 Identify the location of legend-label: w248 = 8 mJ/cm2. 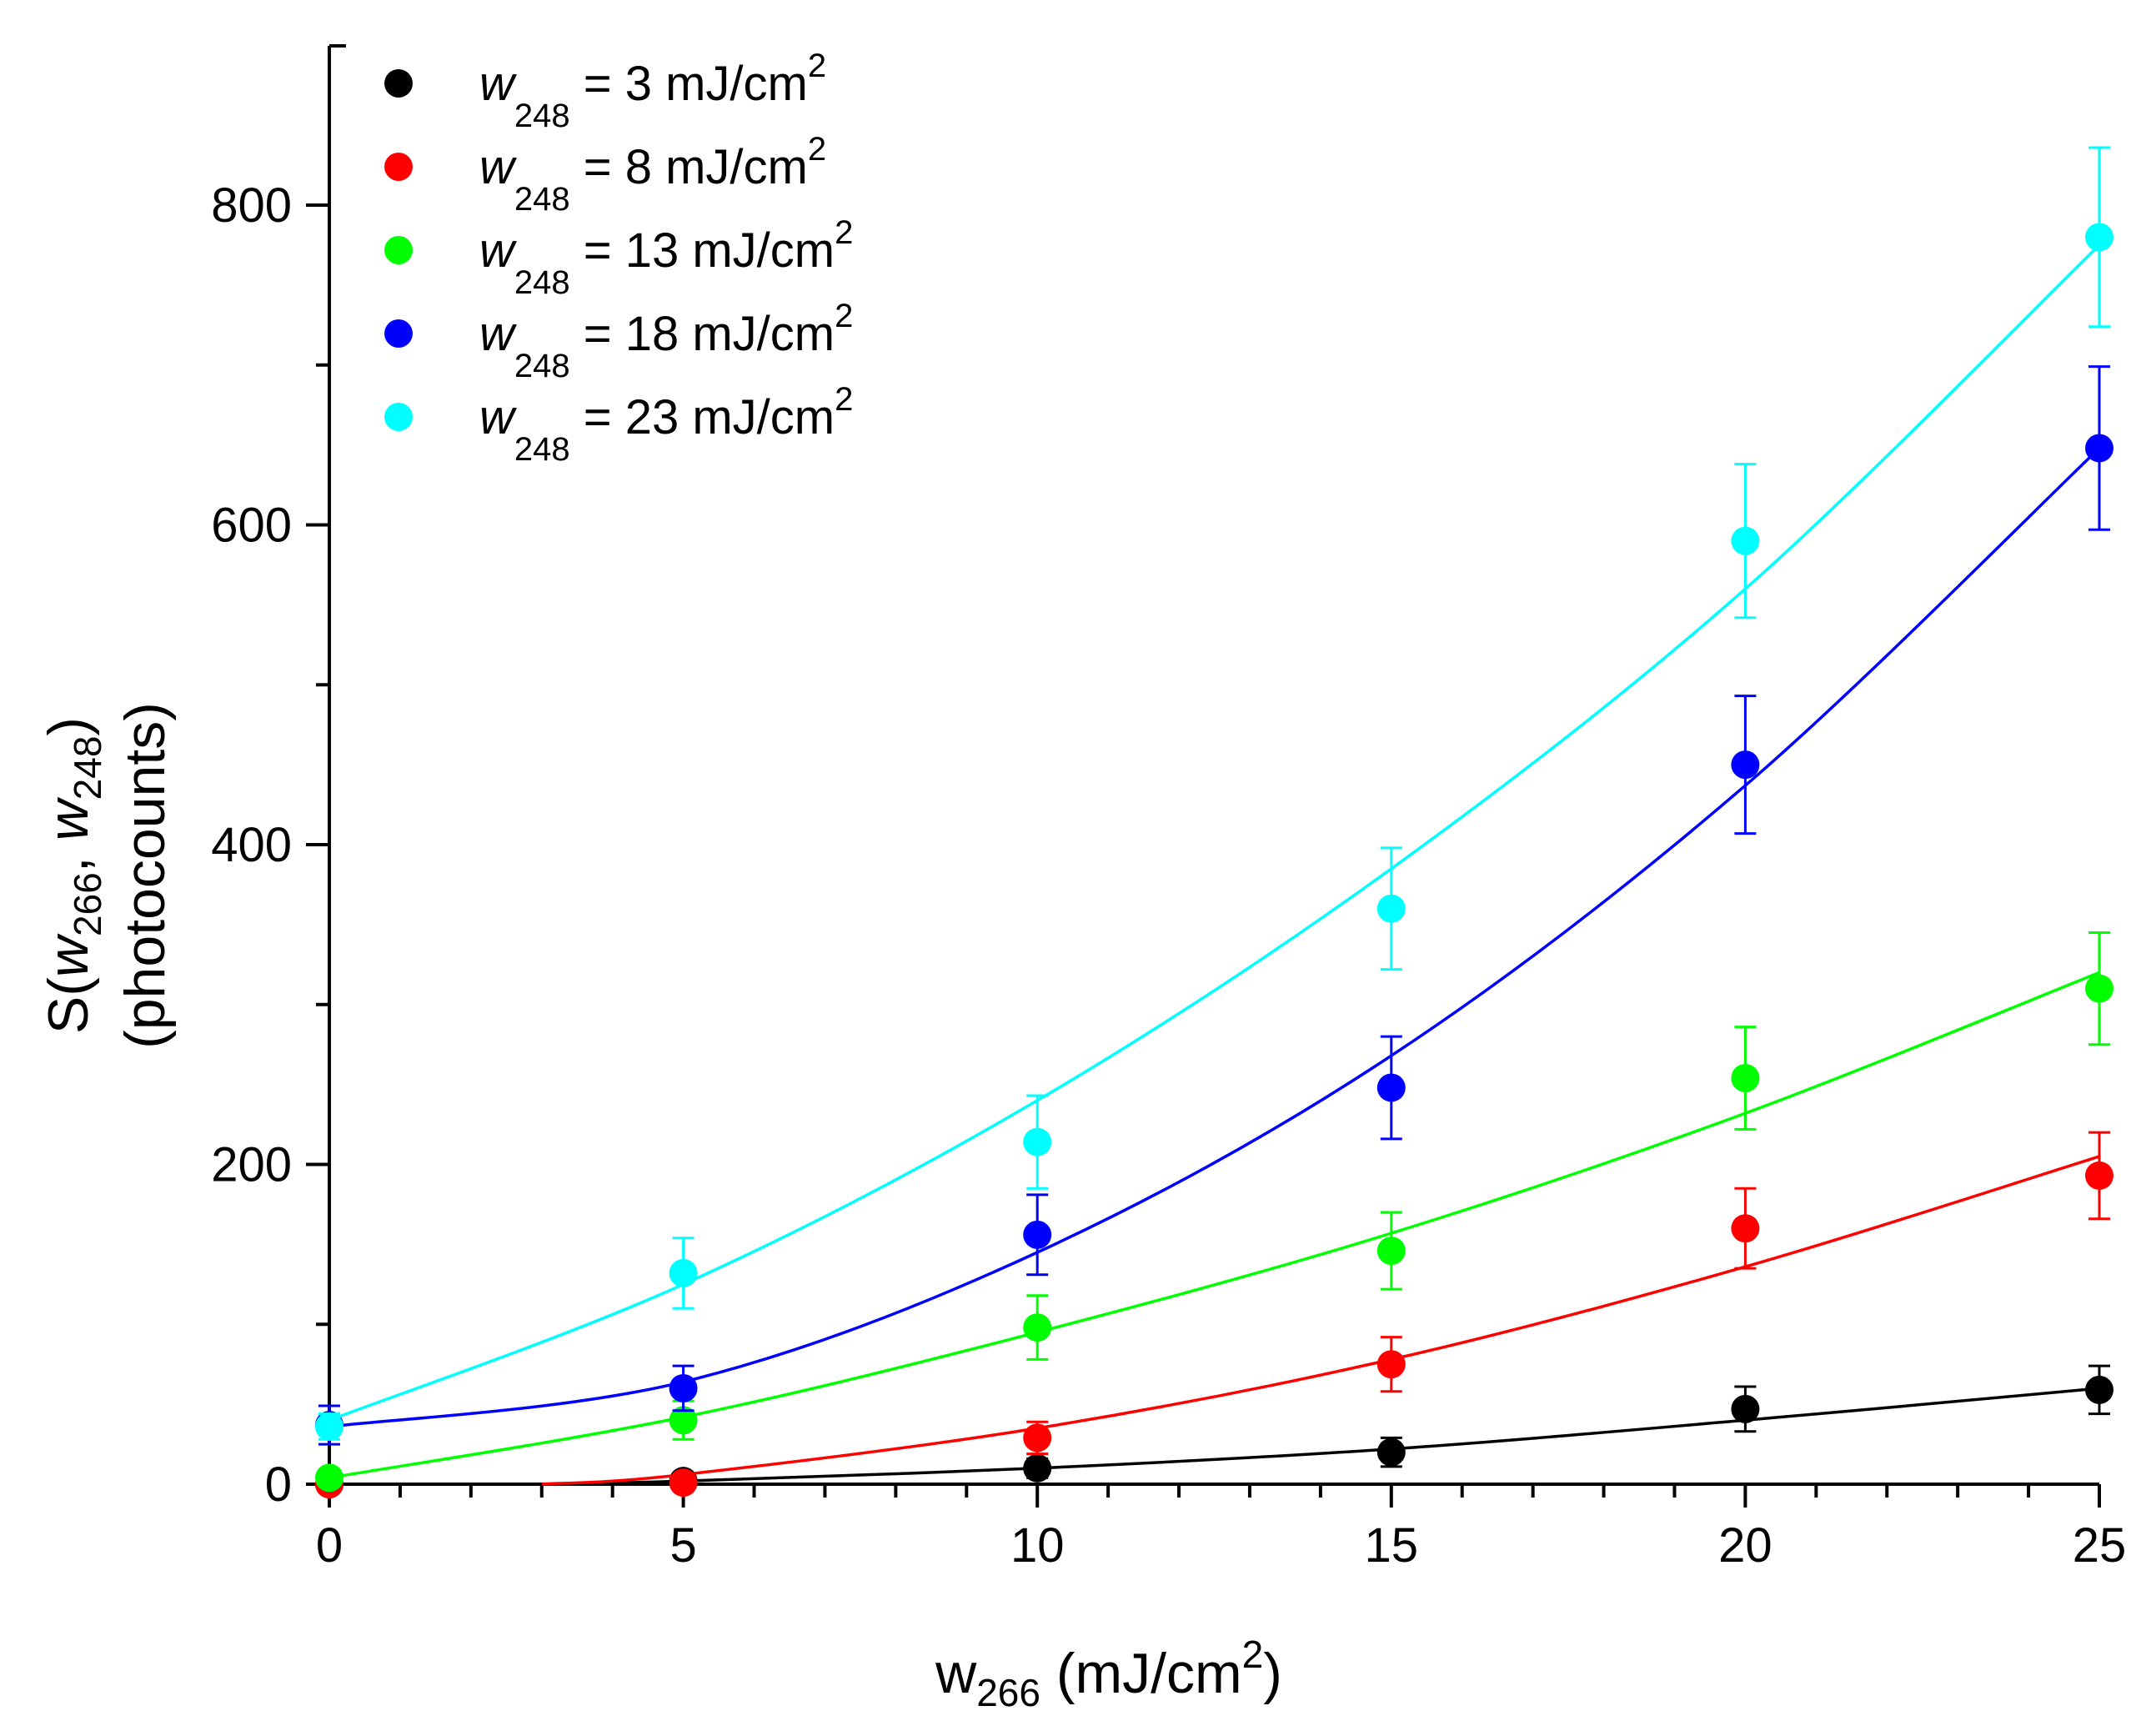
(653, 174).